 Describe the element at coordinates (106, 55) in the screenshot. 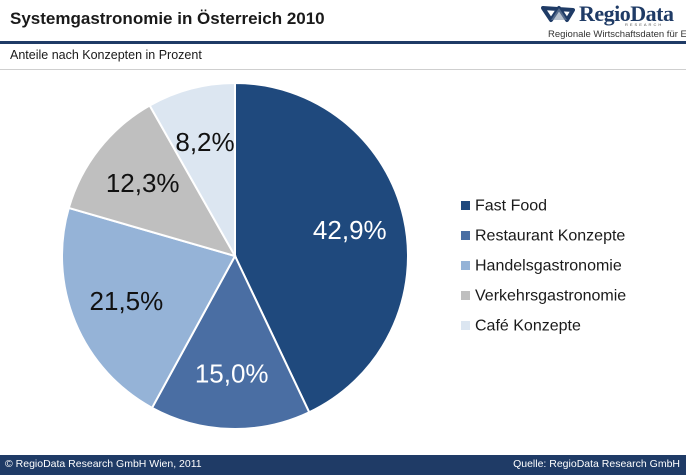

I see `chart-subtitle: Anteile nach Konzepten in Prozent` at that location.